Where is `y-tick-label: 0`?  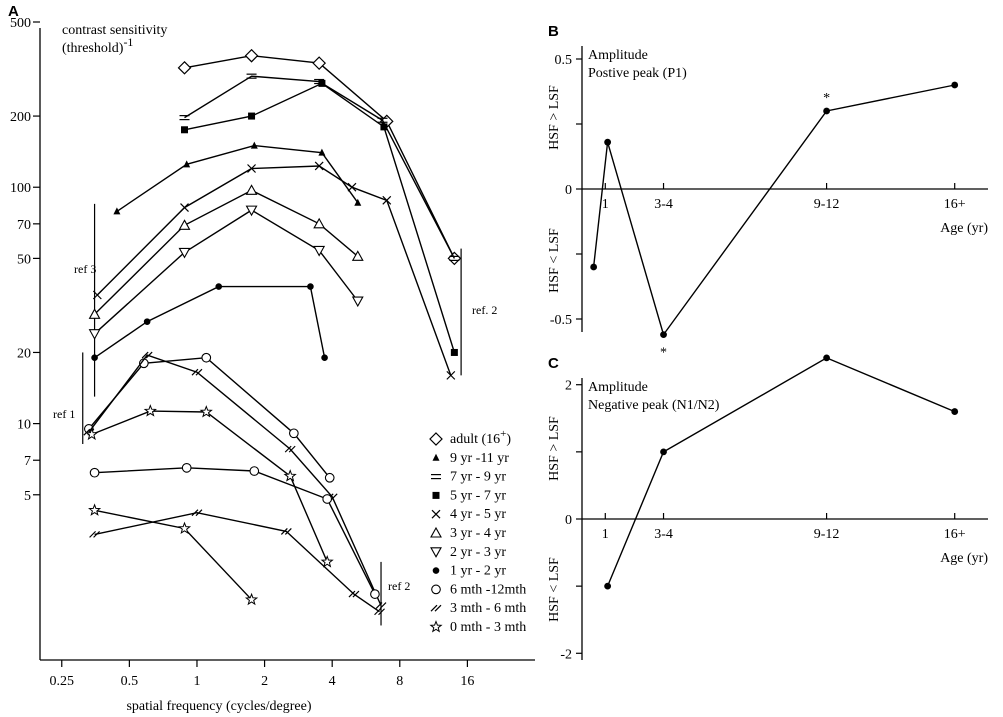 y-tick-label: 0 is located at coordinates (568, 520).